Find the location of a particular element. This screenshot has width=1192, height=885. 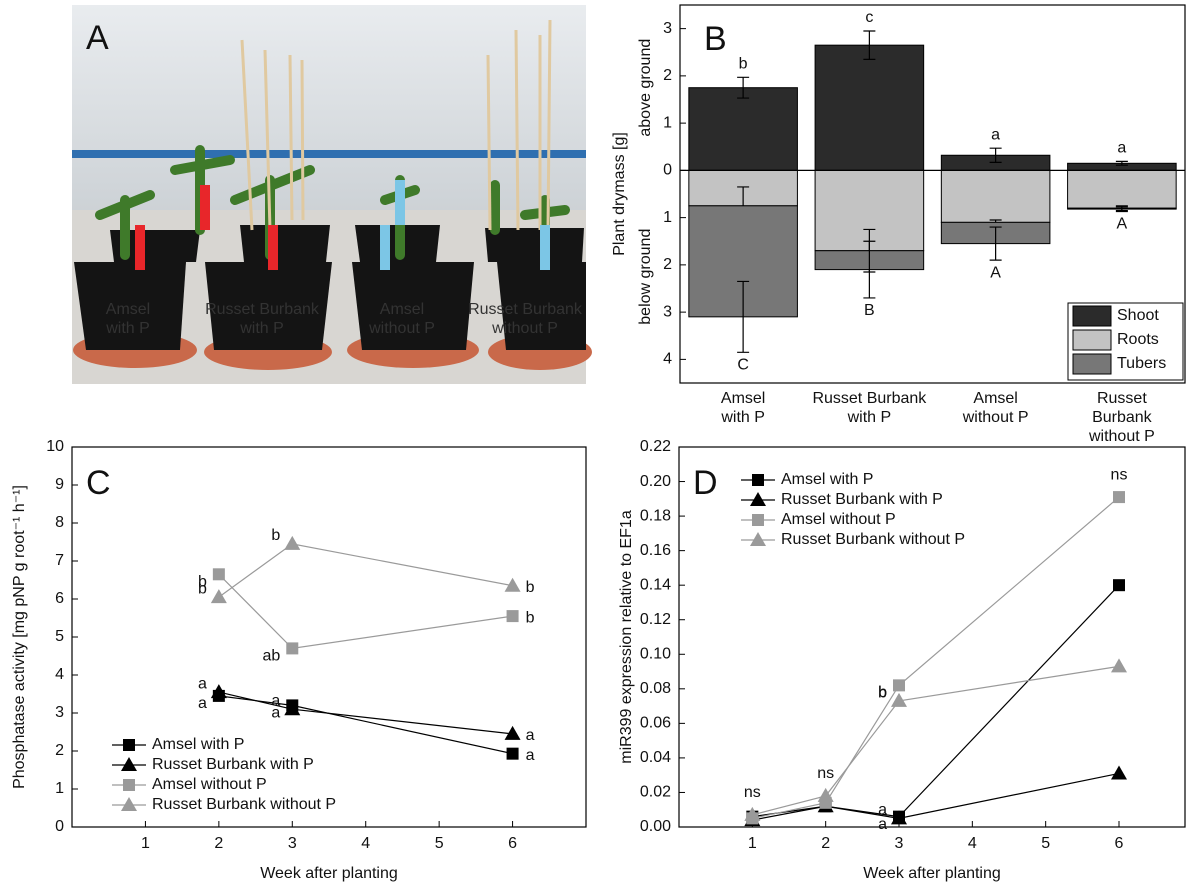

y-tick-label: 0.16 is located at coordinates (655, 550).